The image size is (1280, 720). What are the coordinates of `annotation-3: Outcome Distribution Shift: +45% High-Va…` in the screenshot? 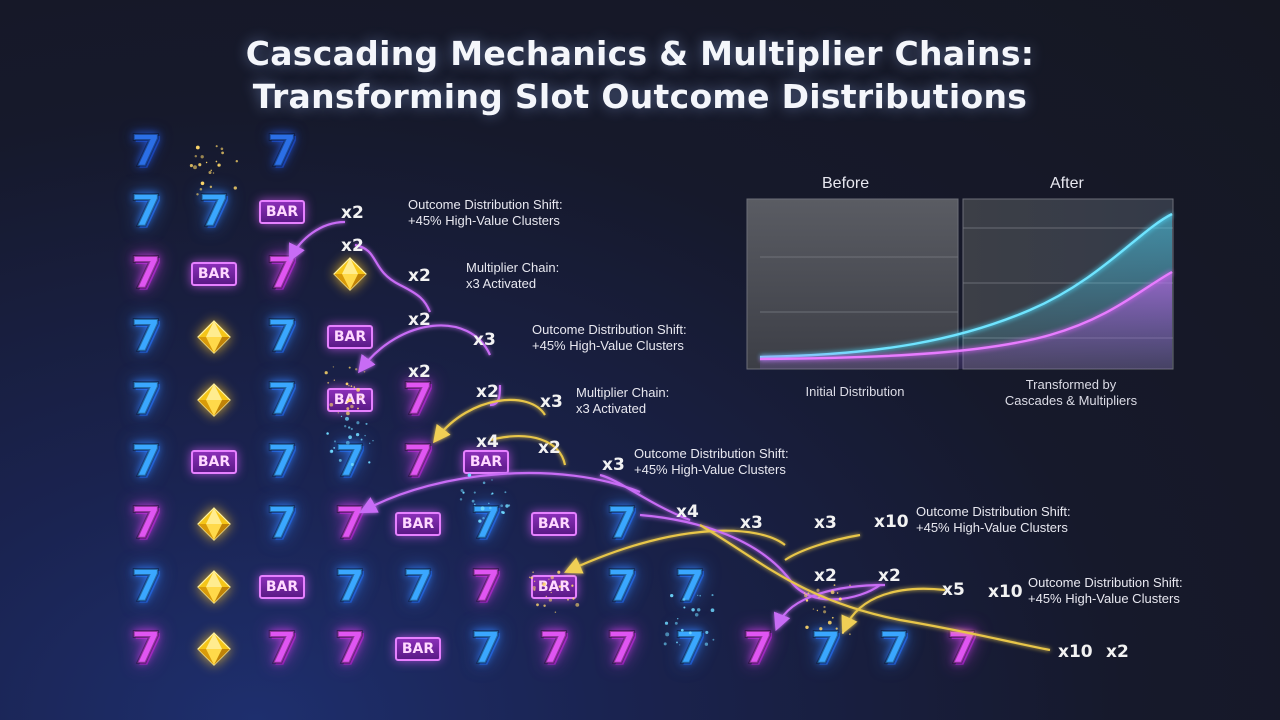 It's located at (609, 338).